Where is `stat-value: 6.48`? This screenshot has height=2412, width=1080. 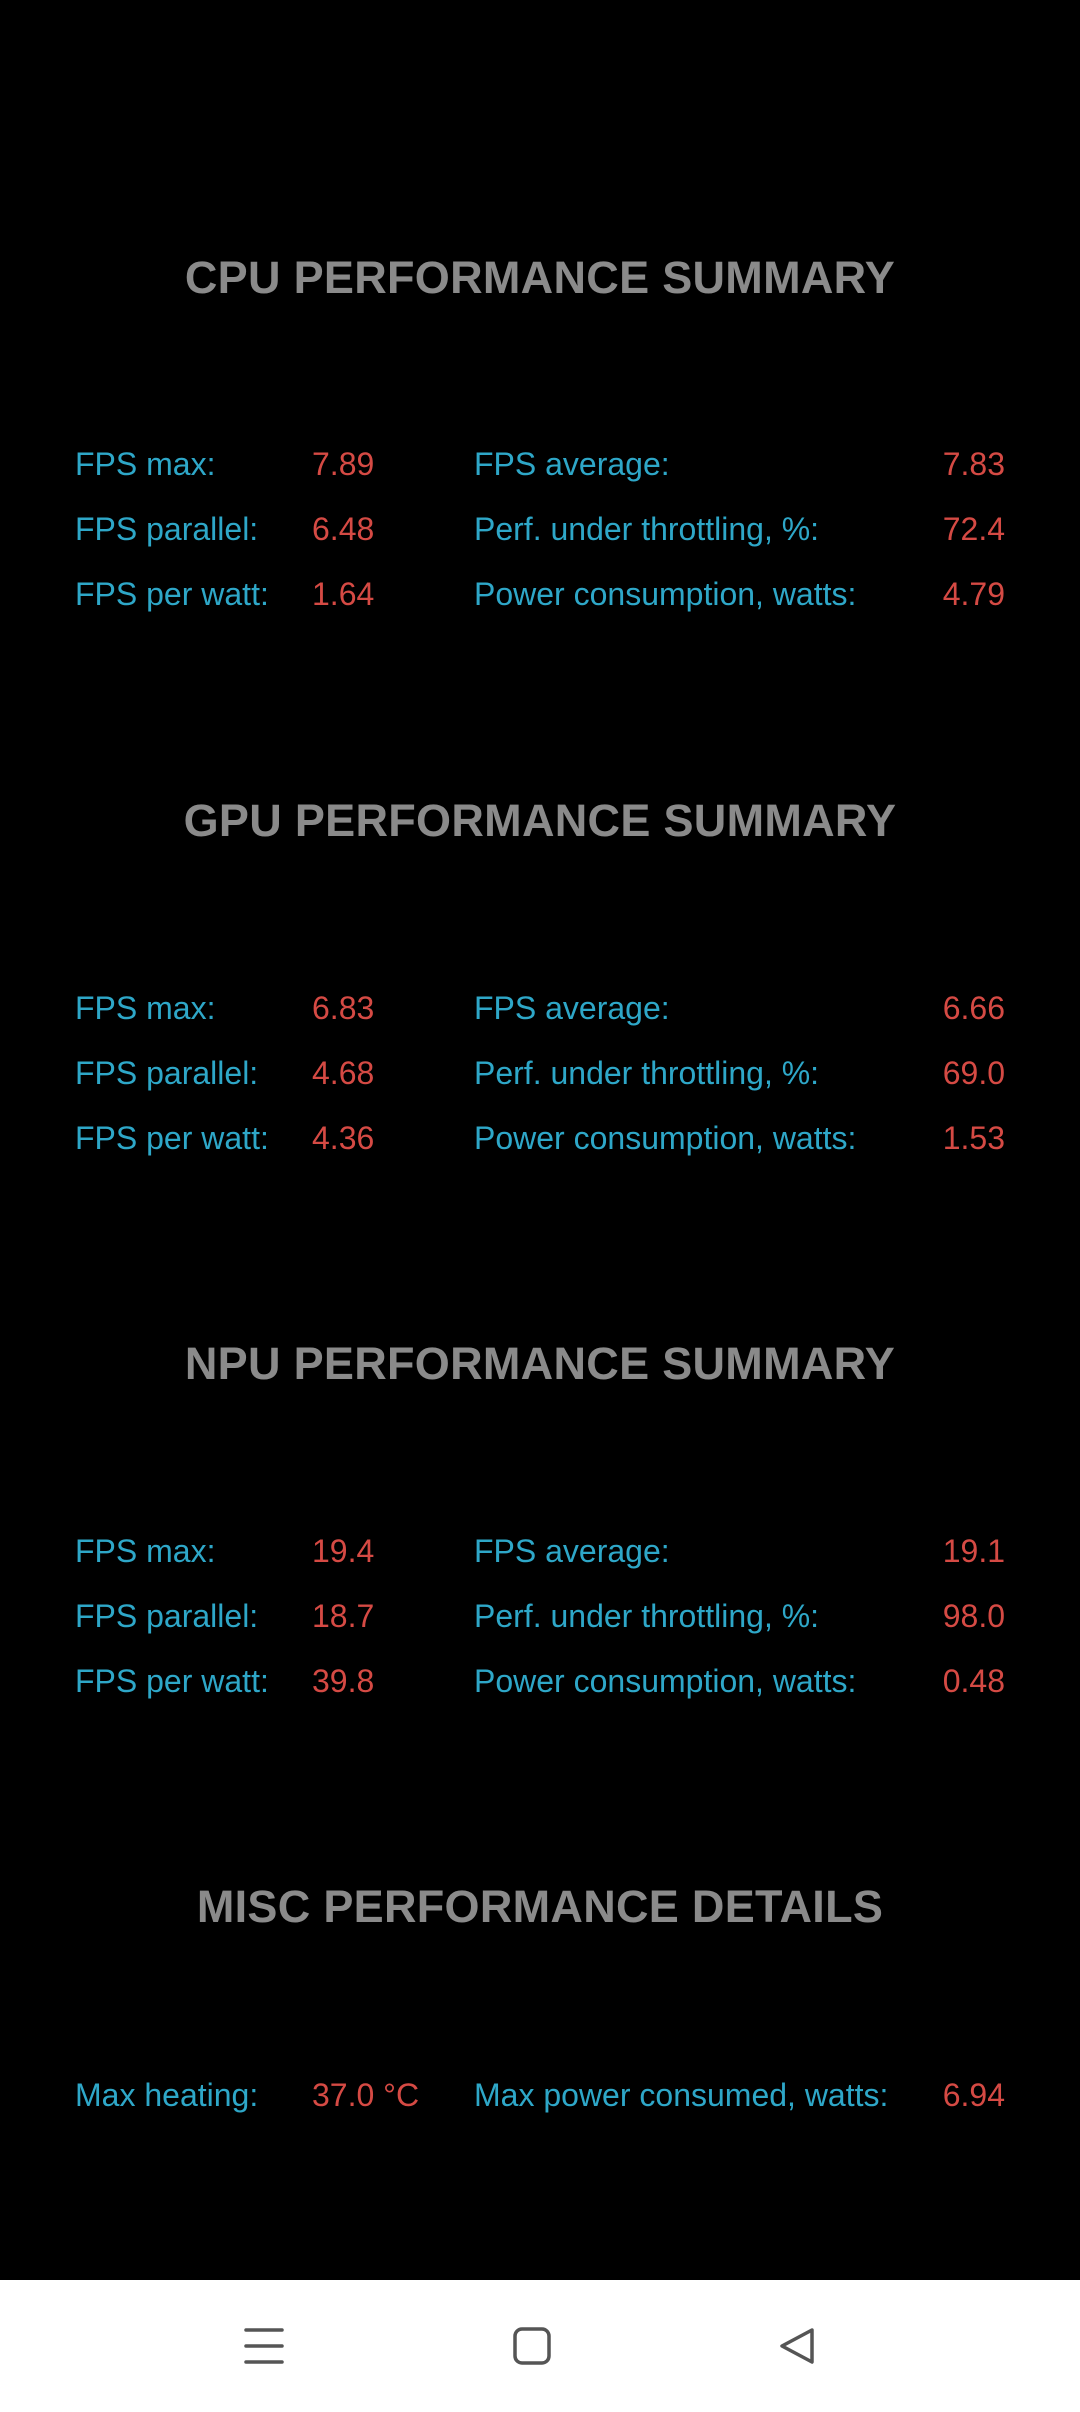
stat-value: 6.48 is located at coordinates (343, 529).